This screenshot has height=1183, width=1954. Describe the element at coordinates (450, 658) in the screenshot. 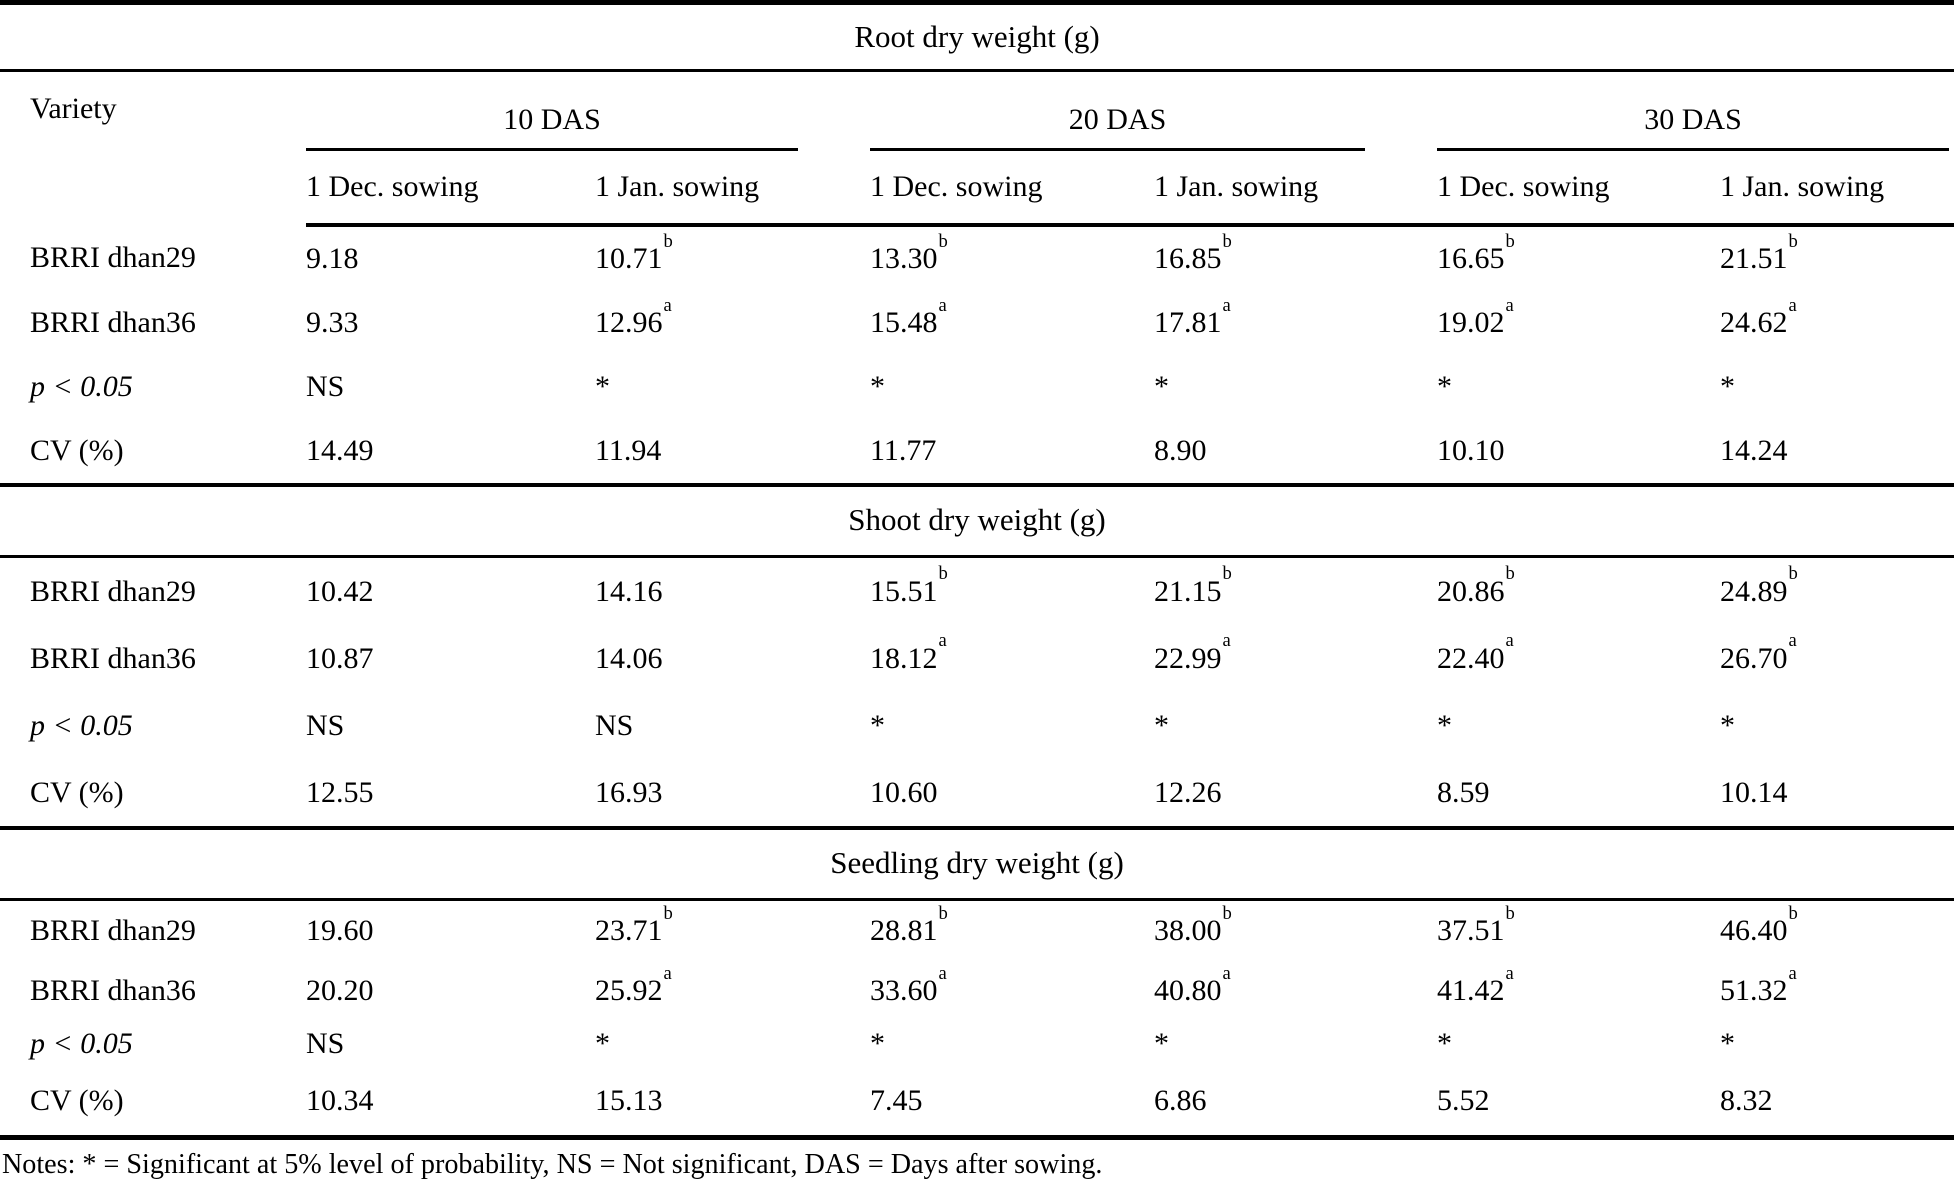

I see `value-cell: 10.87` at that location.